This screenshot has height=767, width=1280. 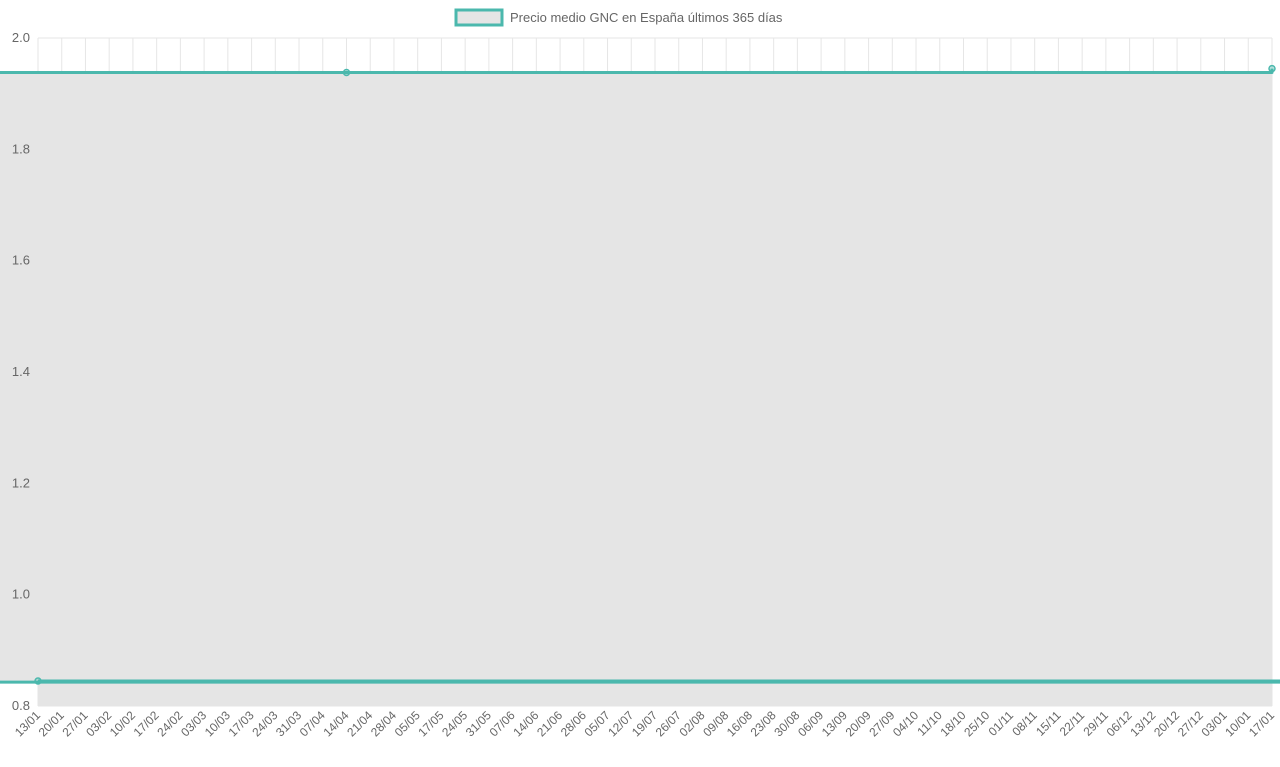 What do you see at coordinates (21, 705) in the screenshot?
I see `y-tick-label: 0.8` at bounding box center [21, 705].